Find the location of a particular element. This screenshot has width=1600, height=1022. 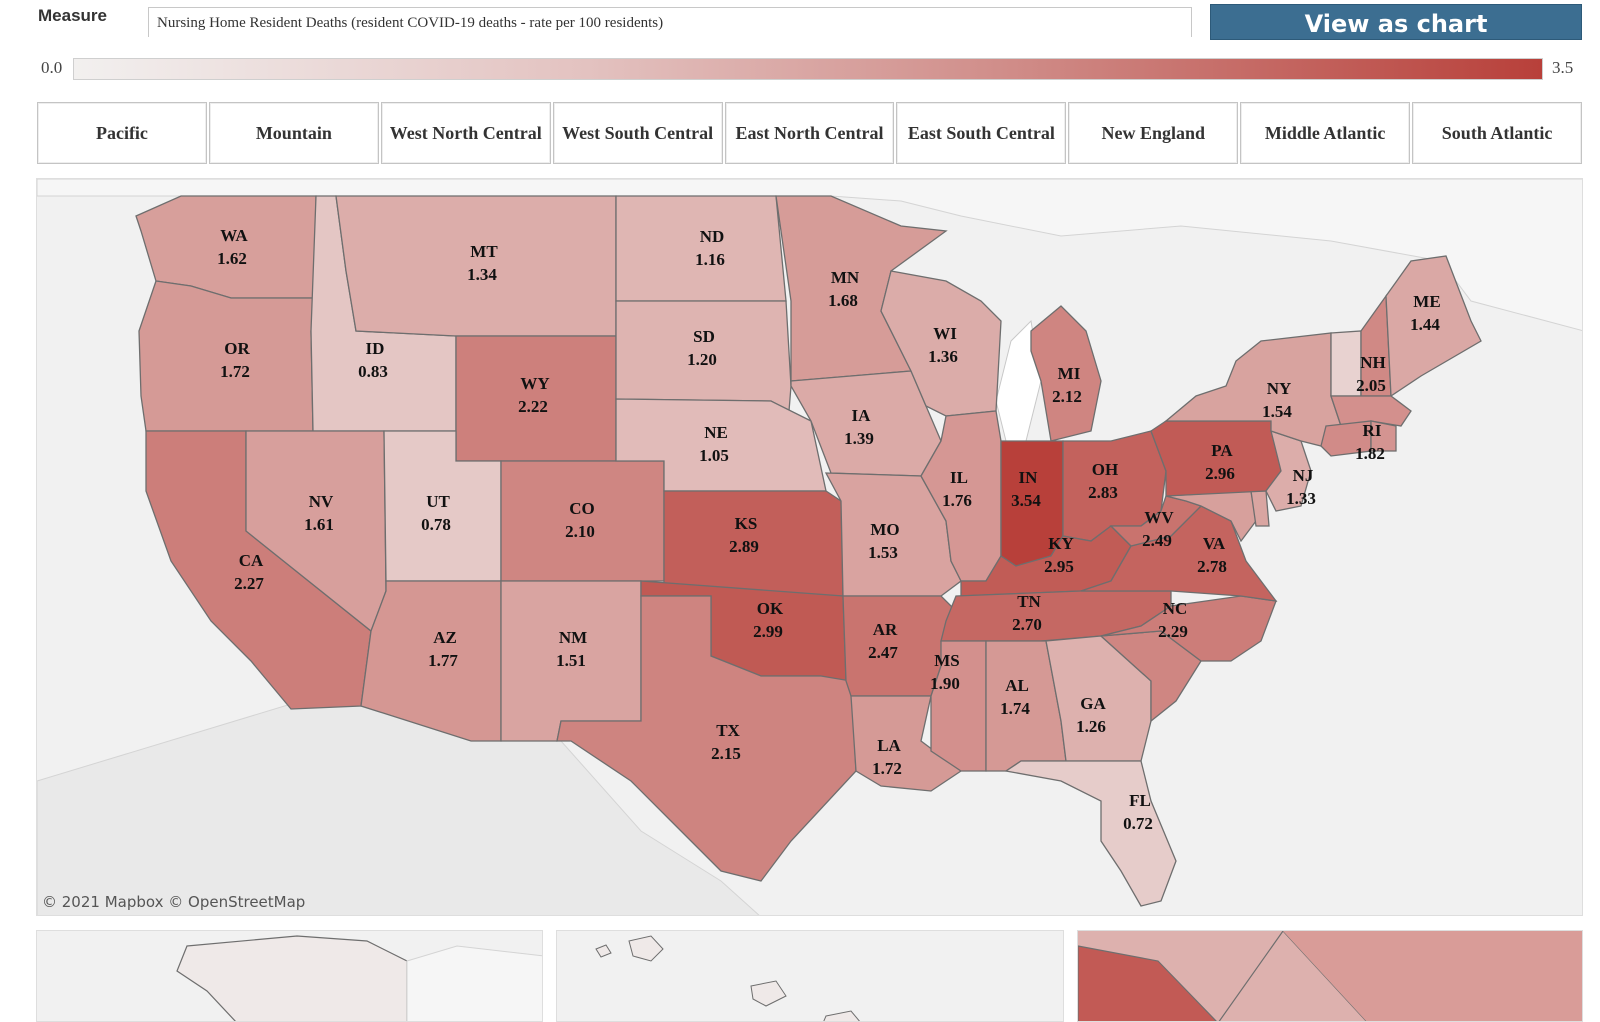

state-code-ut: UT is located at coordinates (438, 501).